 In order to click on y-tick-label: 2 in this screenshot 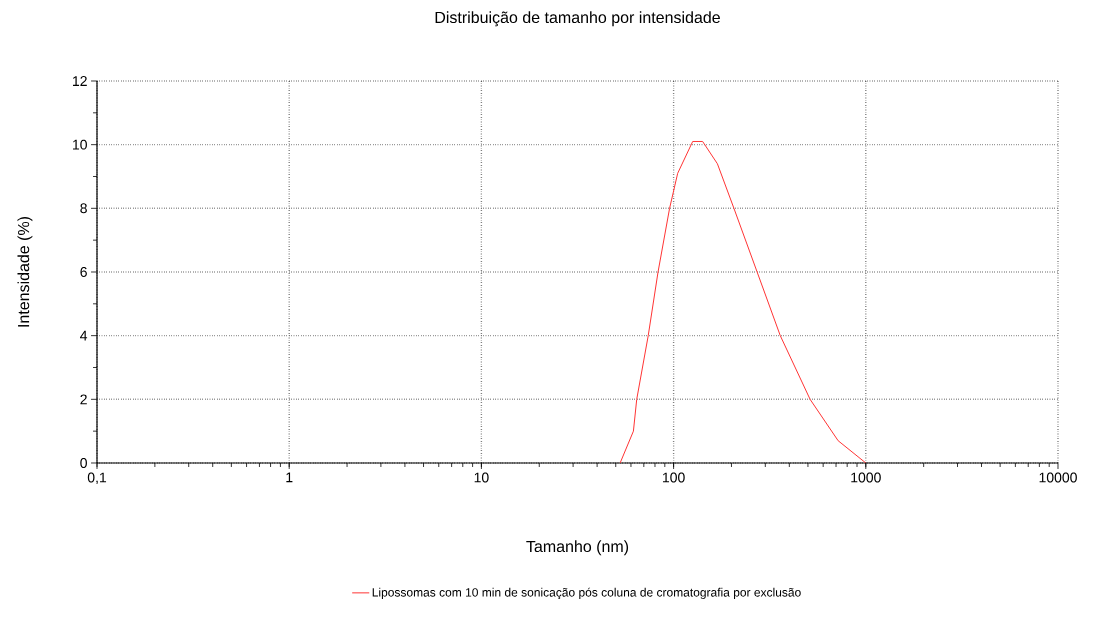, I will do `click(83, 399)`.